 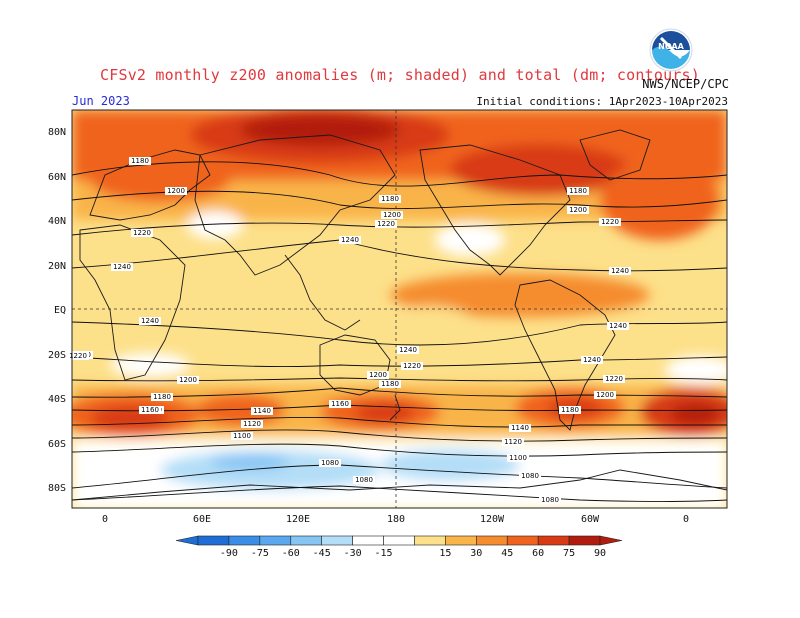 What do you see at coordinates (600, 553) in the screenshot?
I see `colorbar-tick-label: 90` at bounding box center [600, 553].